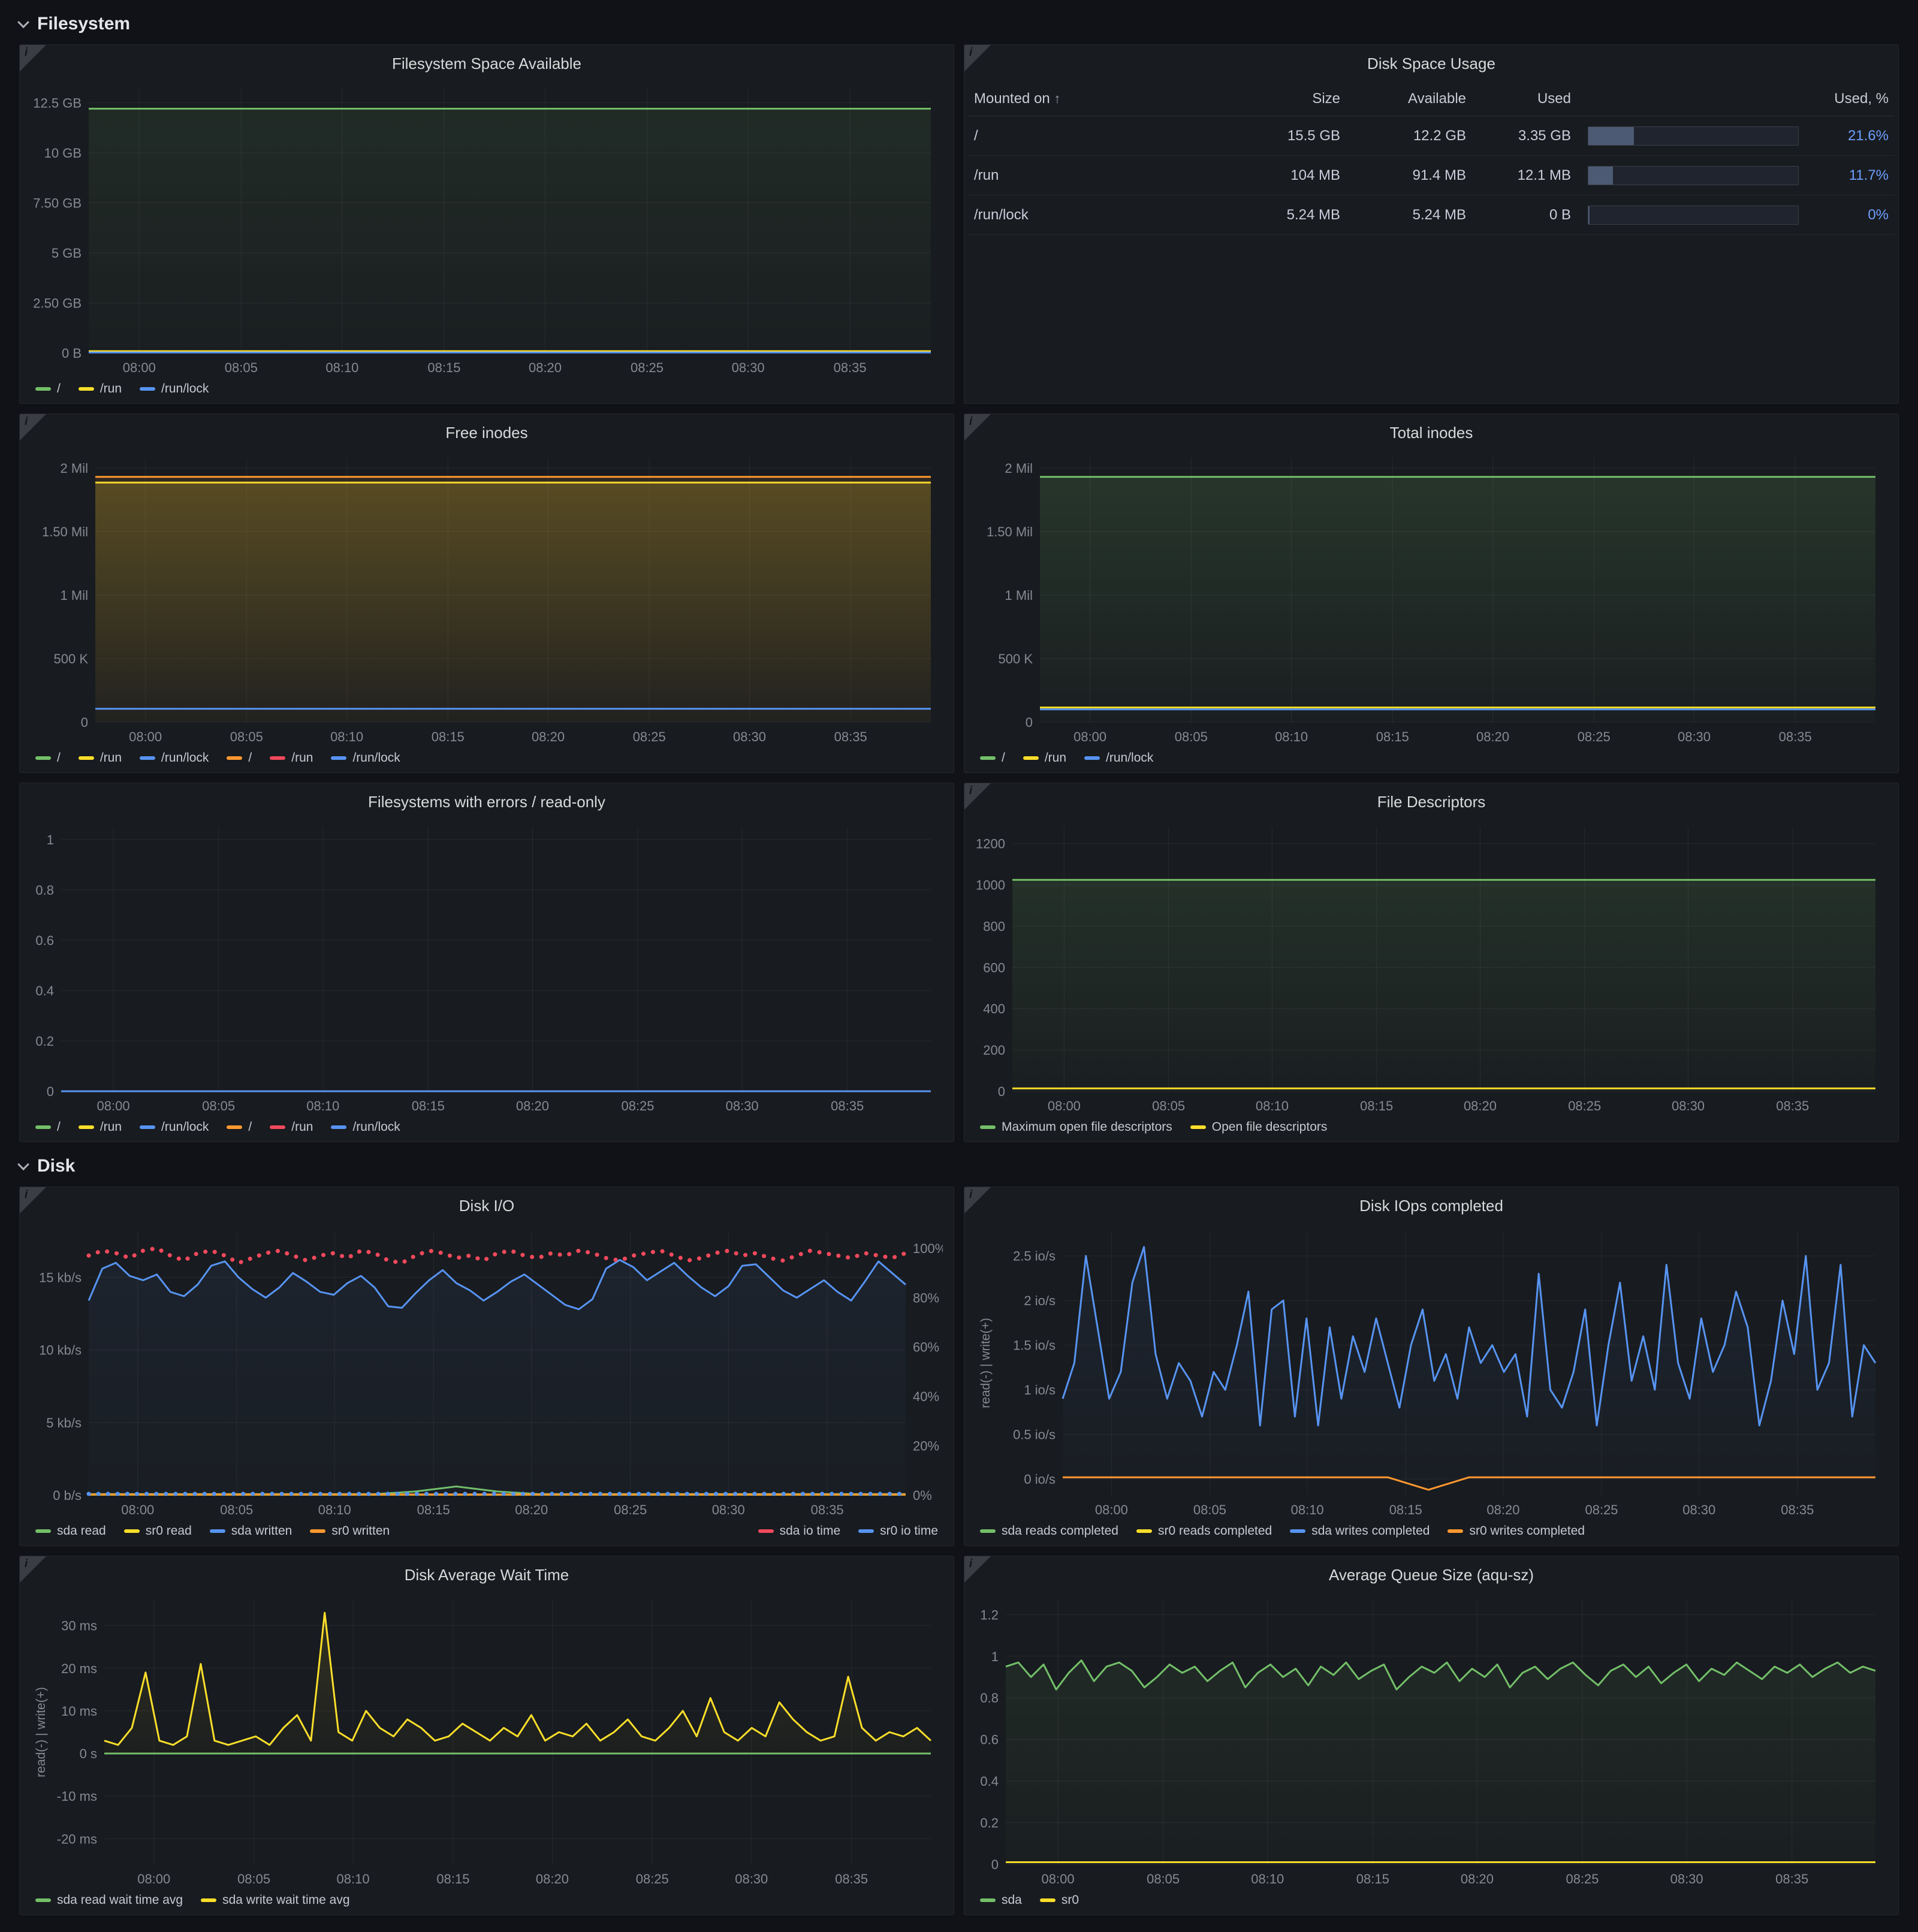  Describe the element at coordinates (1544, 175) in the screenshot. I see `used-cell: 12.1 MB` at that location.